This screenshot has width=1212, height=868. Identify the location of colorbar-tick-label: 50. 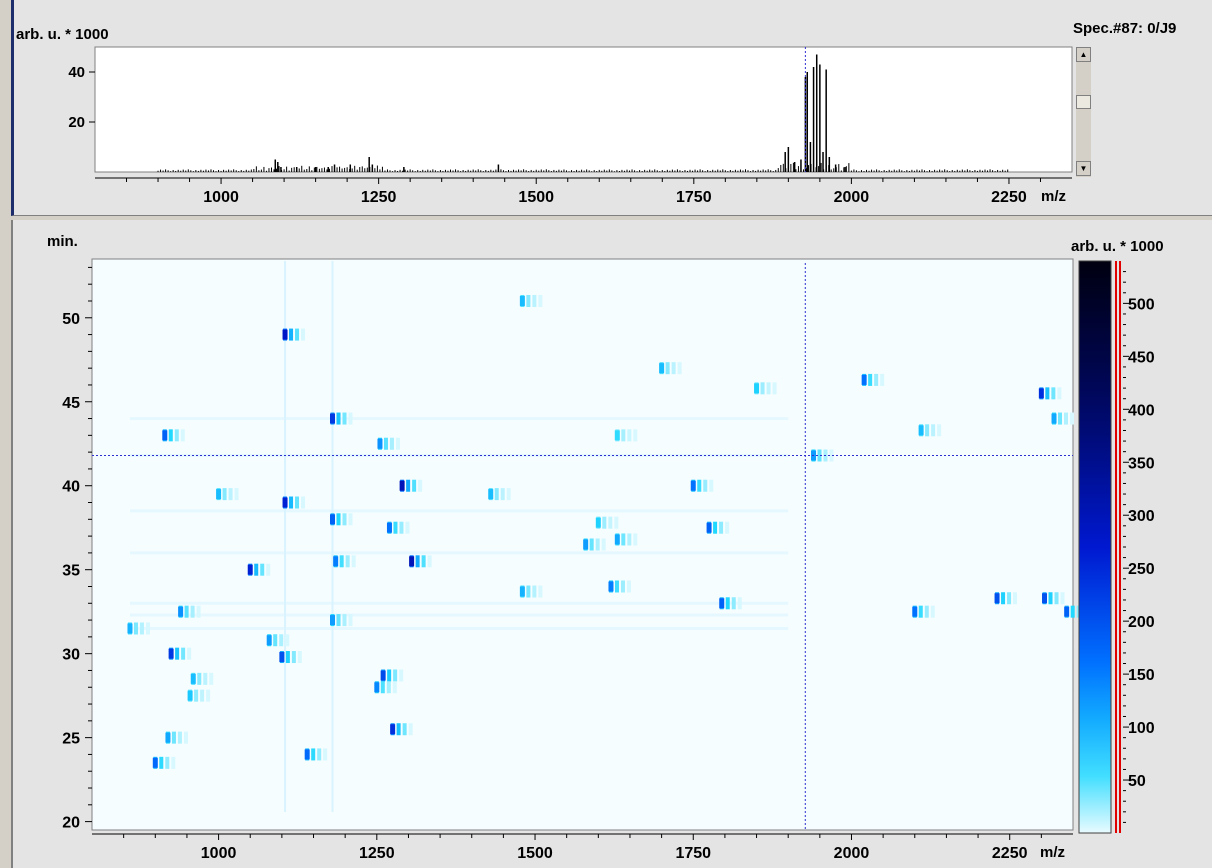
(1137, 781).